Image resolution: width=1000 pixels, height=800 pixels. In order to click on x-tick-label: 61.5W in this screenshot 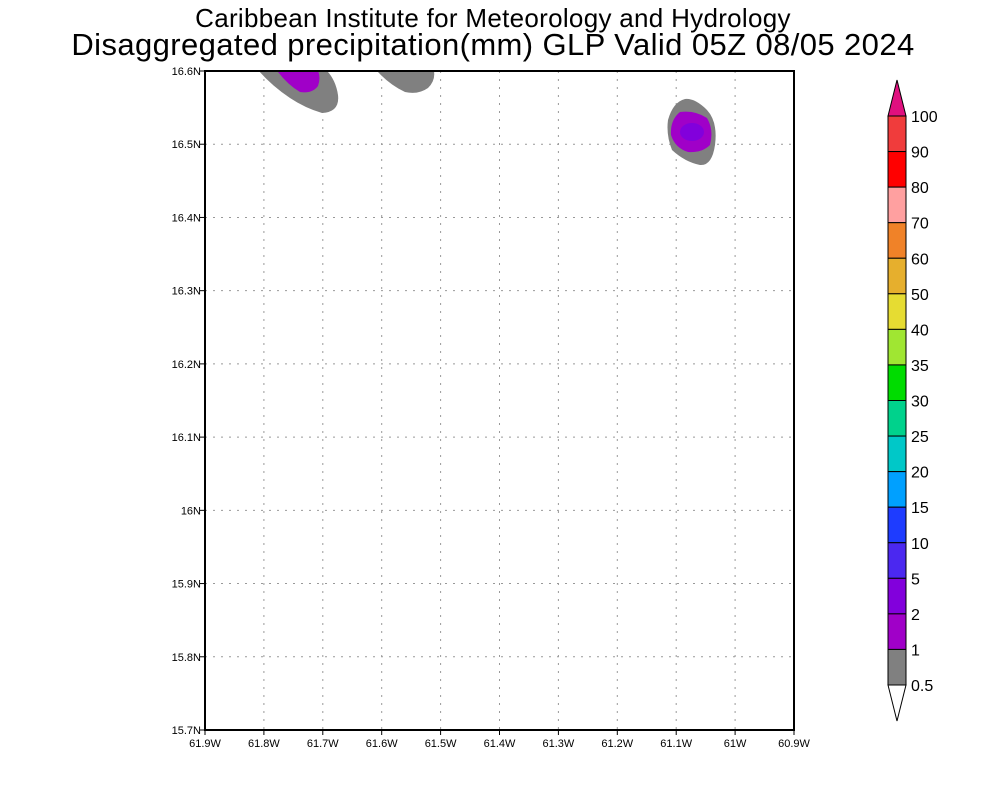, I will do `click(441, 744)`.